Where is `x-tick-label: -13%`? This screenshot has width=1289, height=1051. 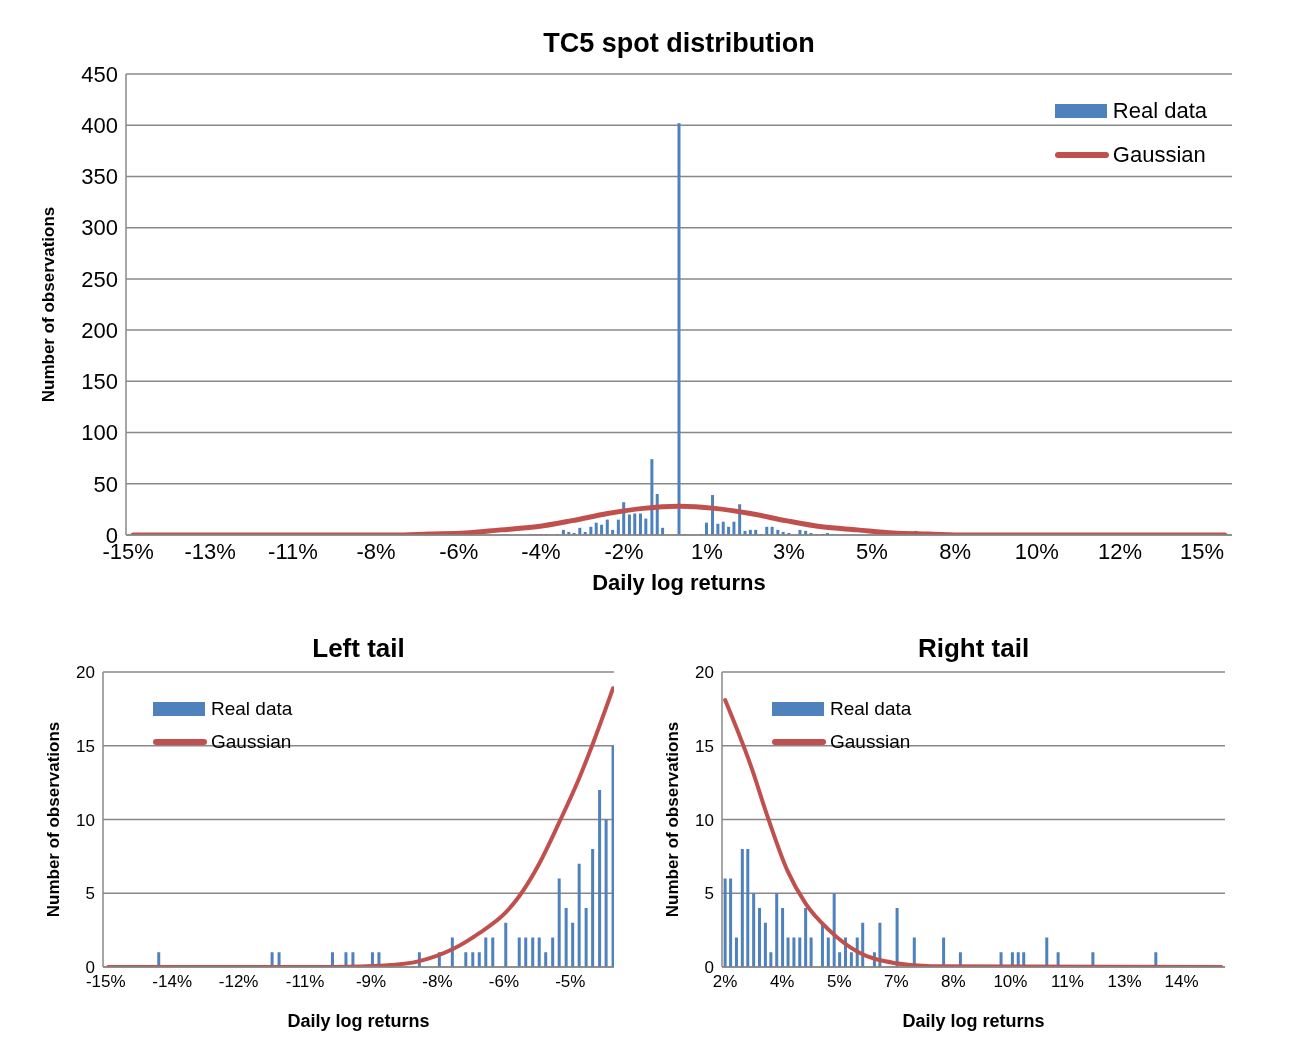
x-tick-label: -13% is located at coordinates (210, 551).